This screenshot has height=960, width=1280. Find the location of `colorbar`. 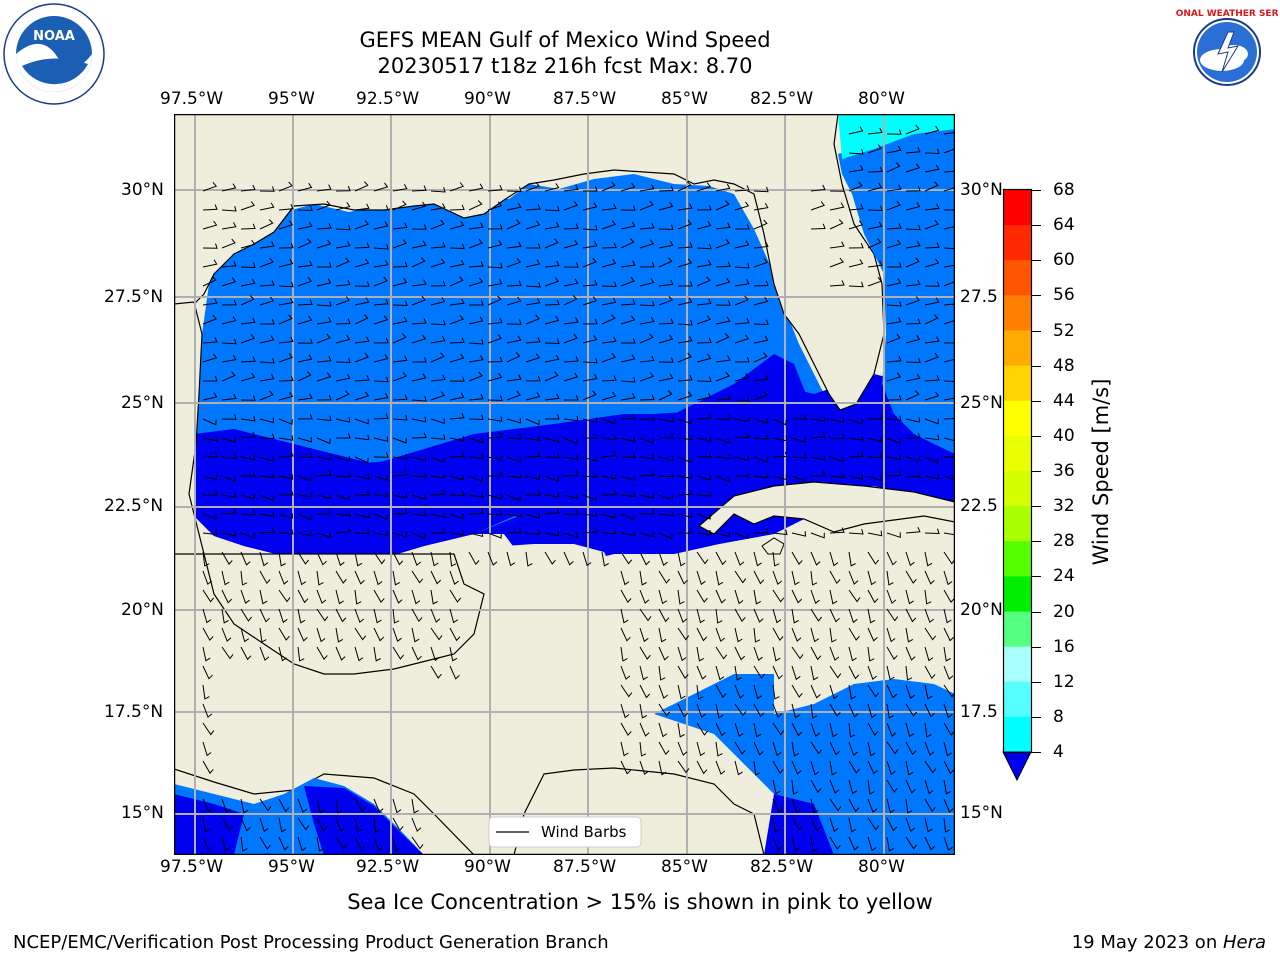

colorbar is located at coordinates (1017, 485).